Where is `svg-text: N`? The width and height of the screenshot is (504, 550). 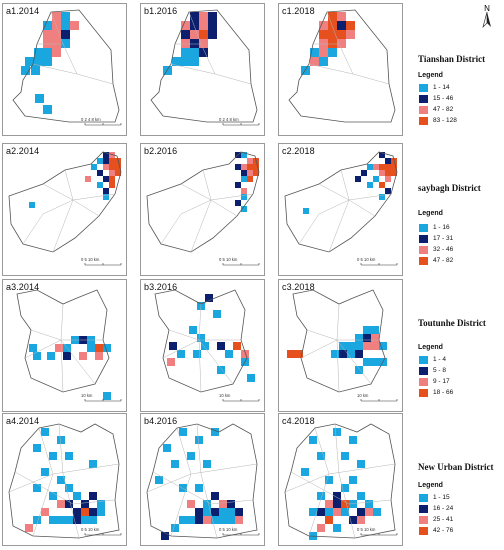
svg-text: N is located at coordinates (487, 8).